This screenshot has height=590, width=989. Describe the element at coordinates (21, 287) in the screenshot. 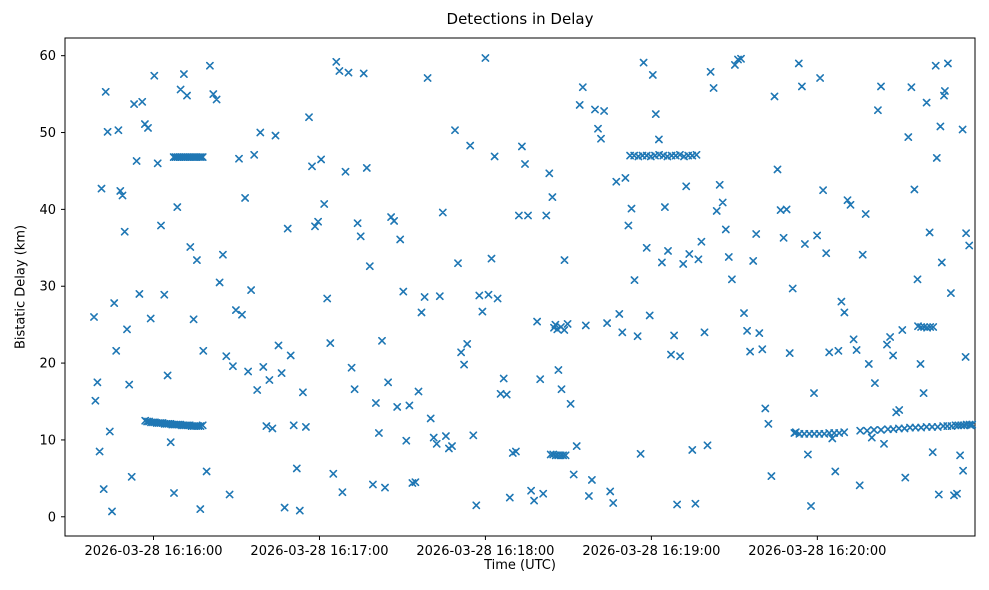

I see `y-axis-label: Bistatic Delay (km)` at that location.